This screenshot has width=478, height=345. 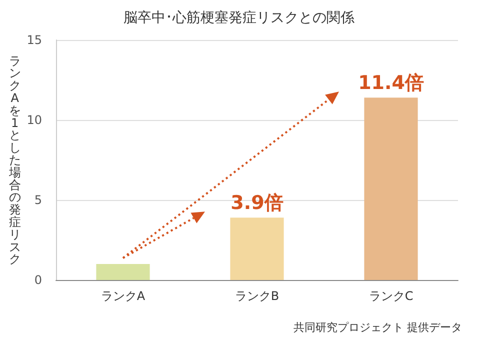 What do you see at coordinates (38, 200) in the screenshot?
I see `y-tick-label: 5` at bounding box center [38, 200].